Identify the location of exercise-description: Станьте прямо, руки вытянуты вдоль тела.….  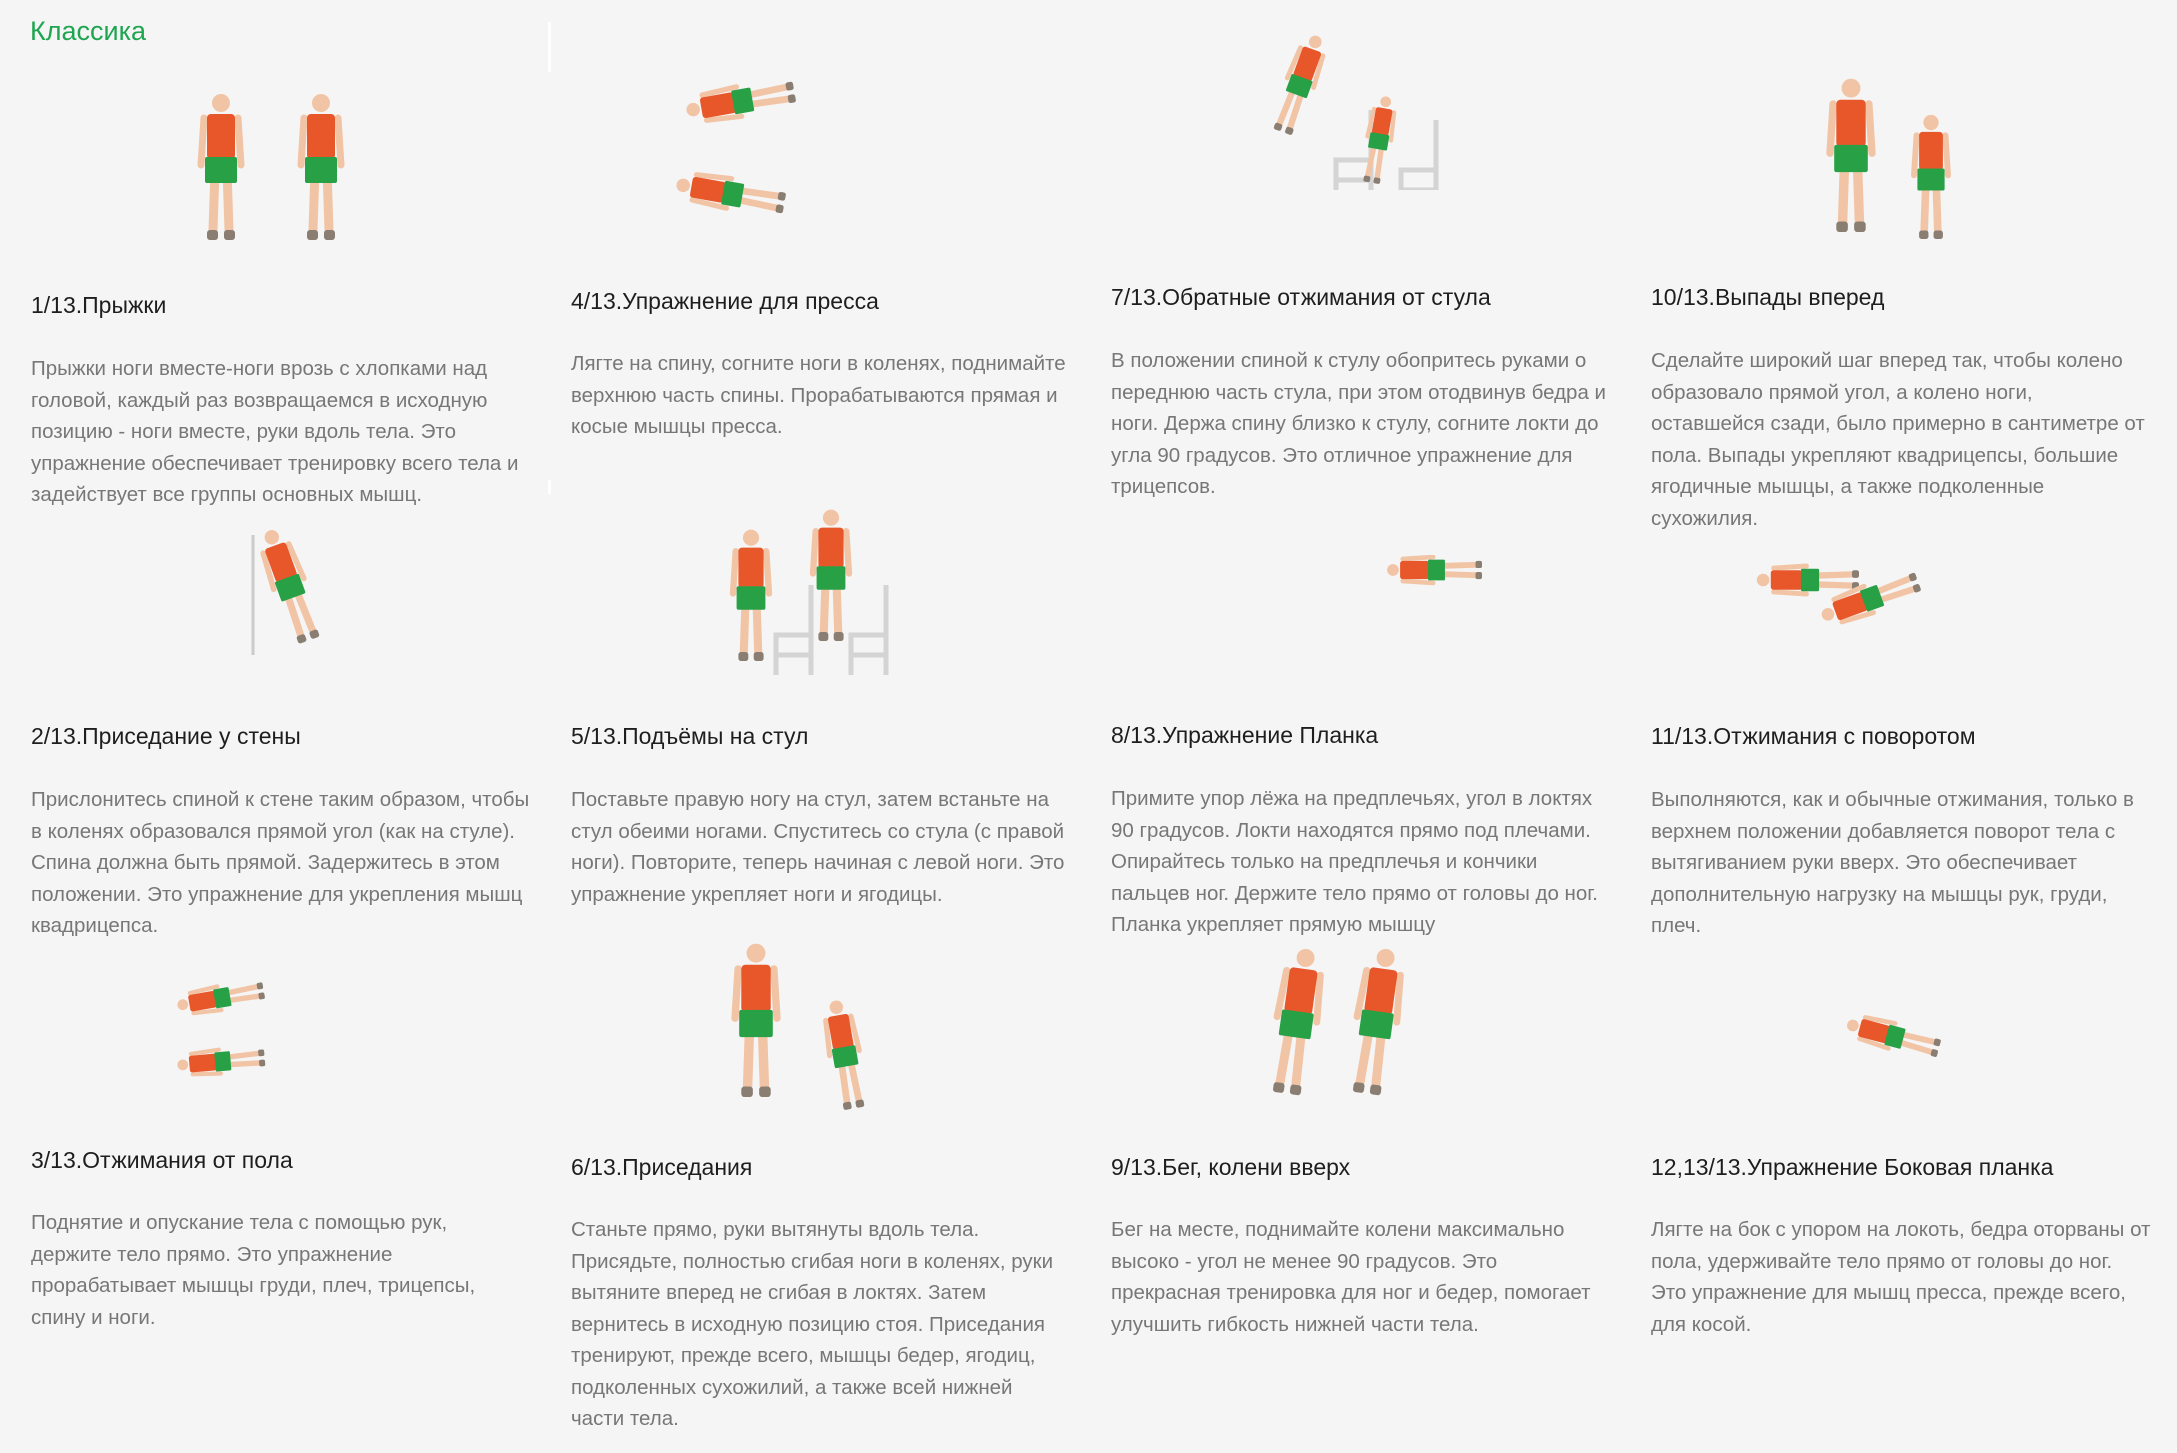
(812, 1324).